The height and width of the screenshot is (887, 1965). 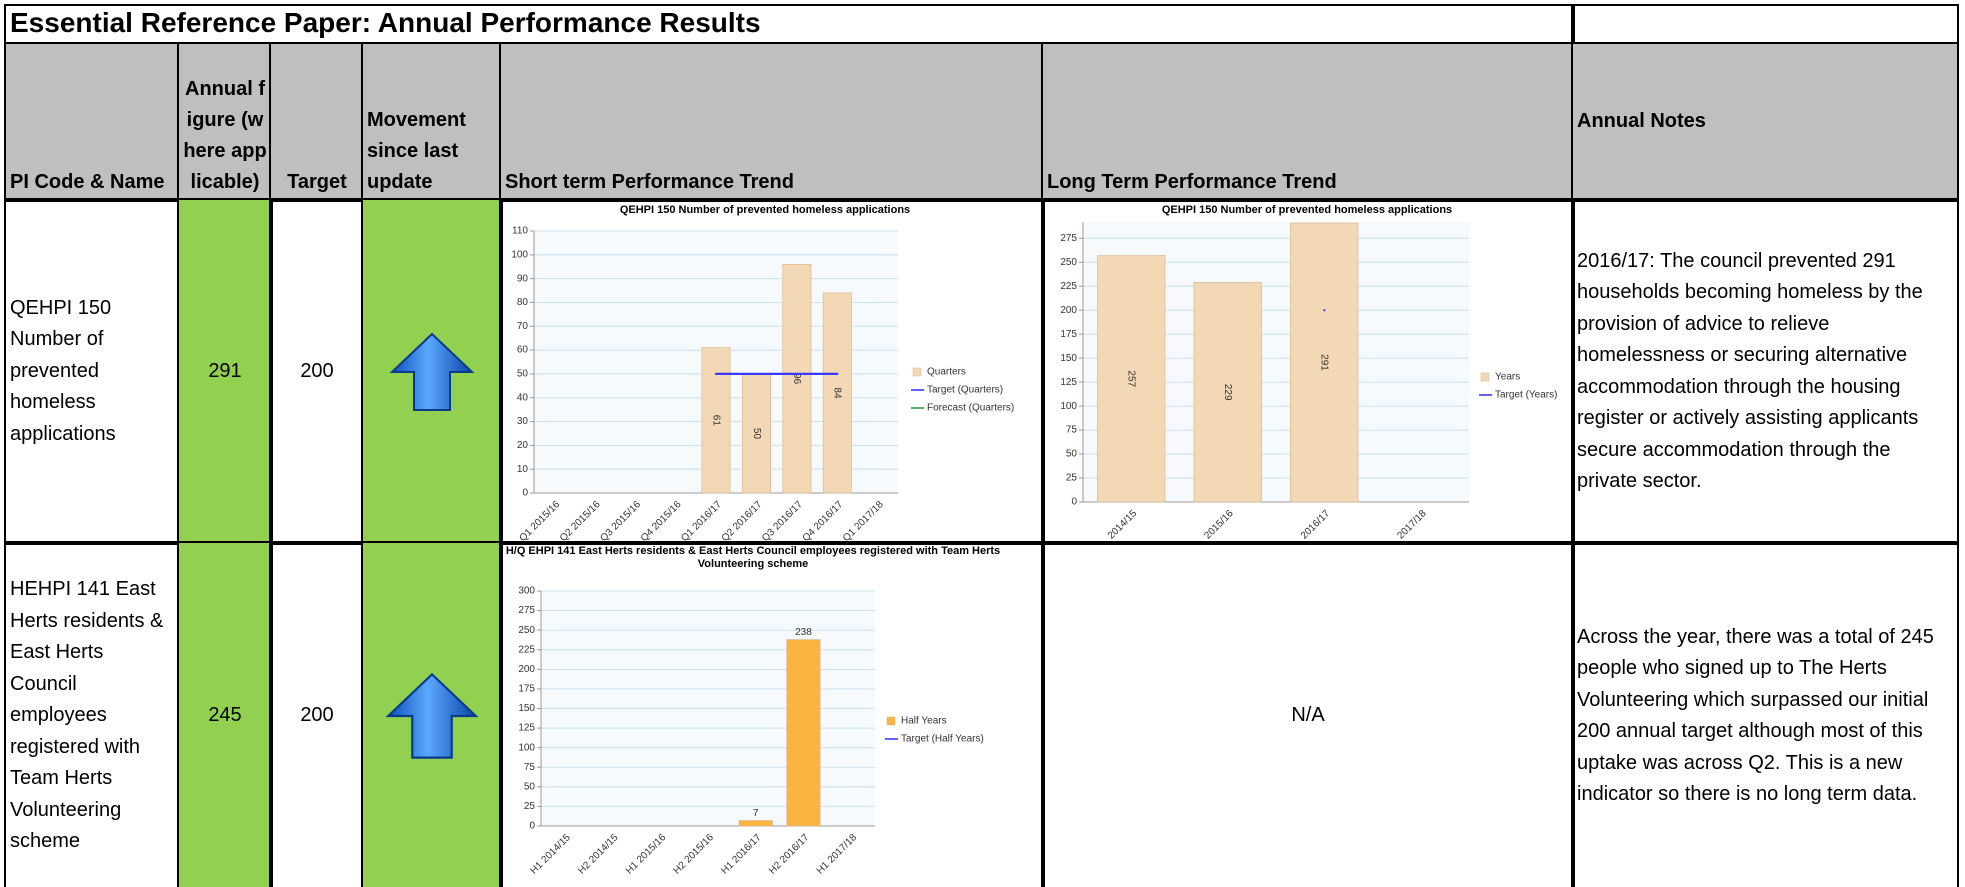 I want to click on y-tick-label: 275, so click(x=526, y=610).